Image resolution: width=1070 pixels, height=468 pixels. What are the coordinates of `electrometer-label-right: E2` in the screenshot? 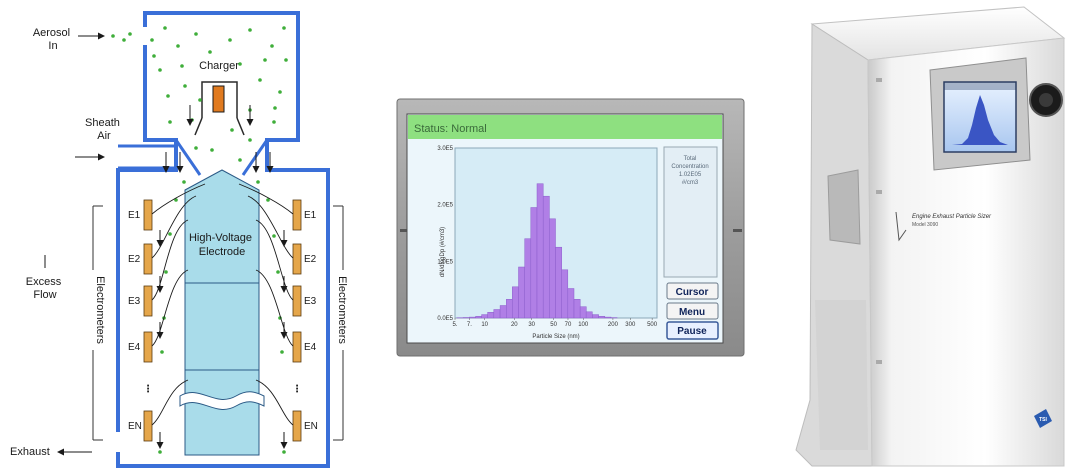 It's located at (310, 259).